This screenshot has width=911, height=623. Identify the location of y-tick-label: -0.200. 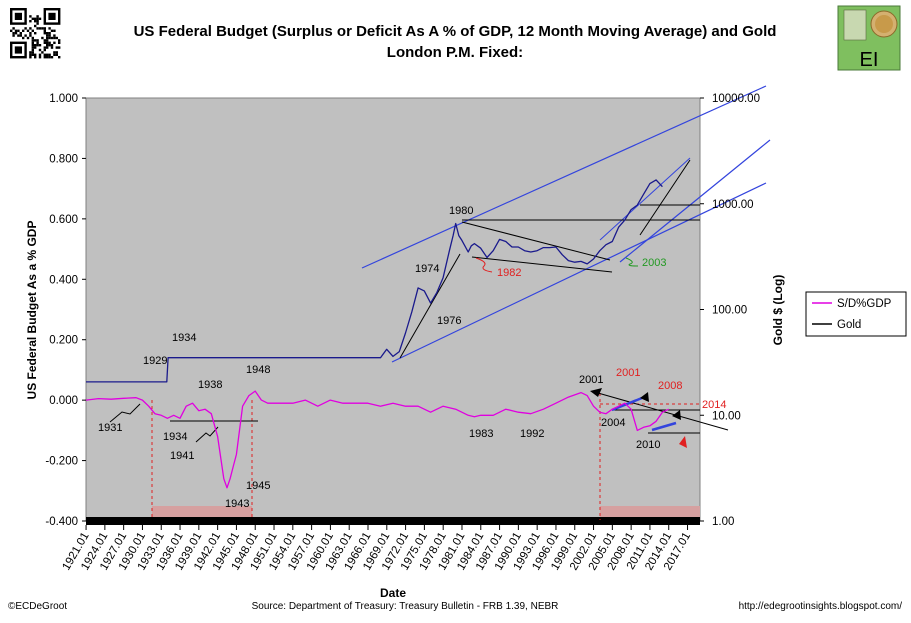
(61, 462).